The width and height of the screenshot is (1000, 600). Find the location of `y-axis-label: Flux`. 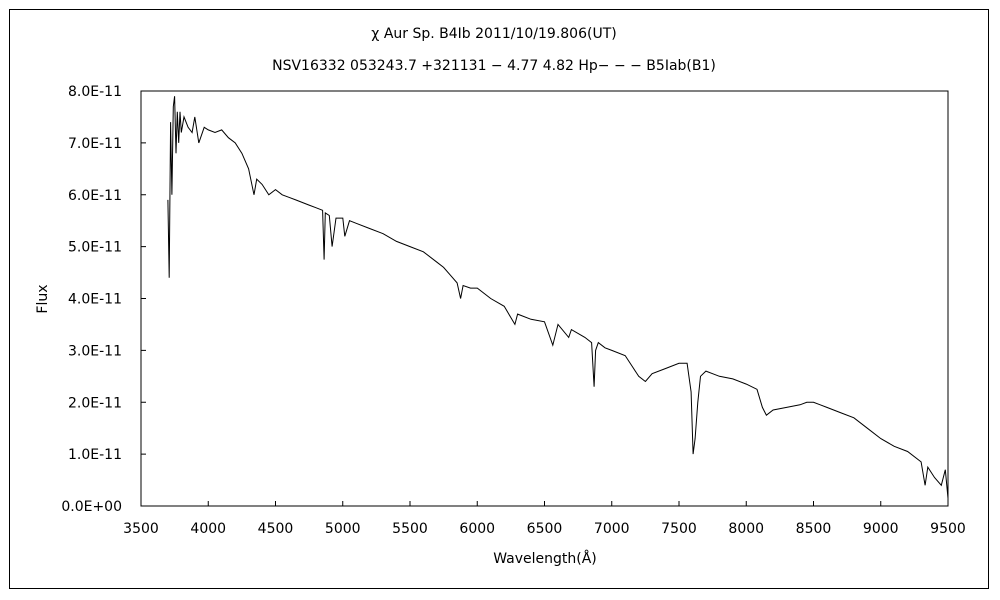

y-axis-label: Flux is located at coordinates (43, 298).